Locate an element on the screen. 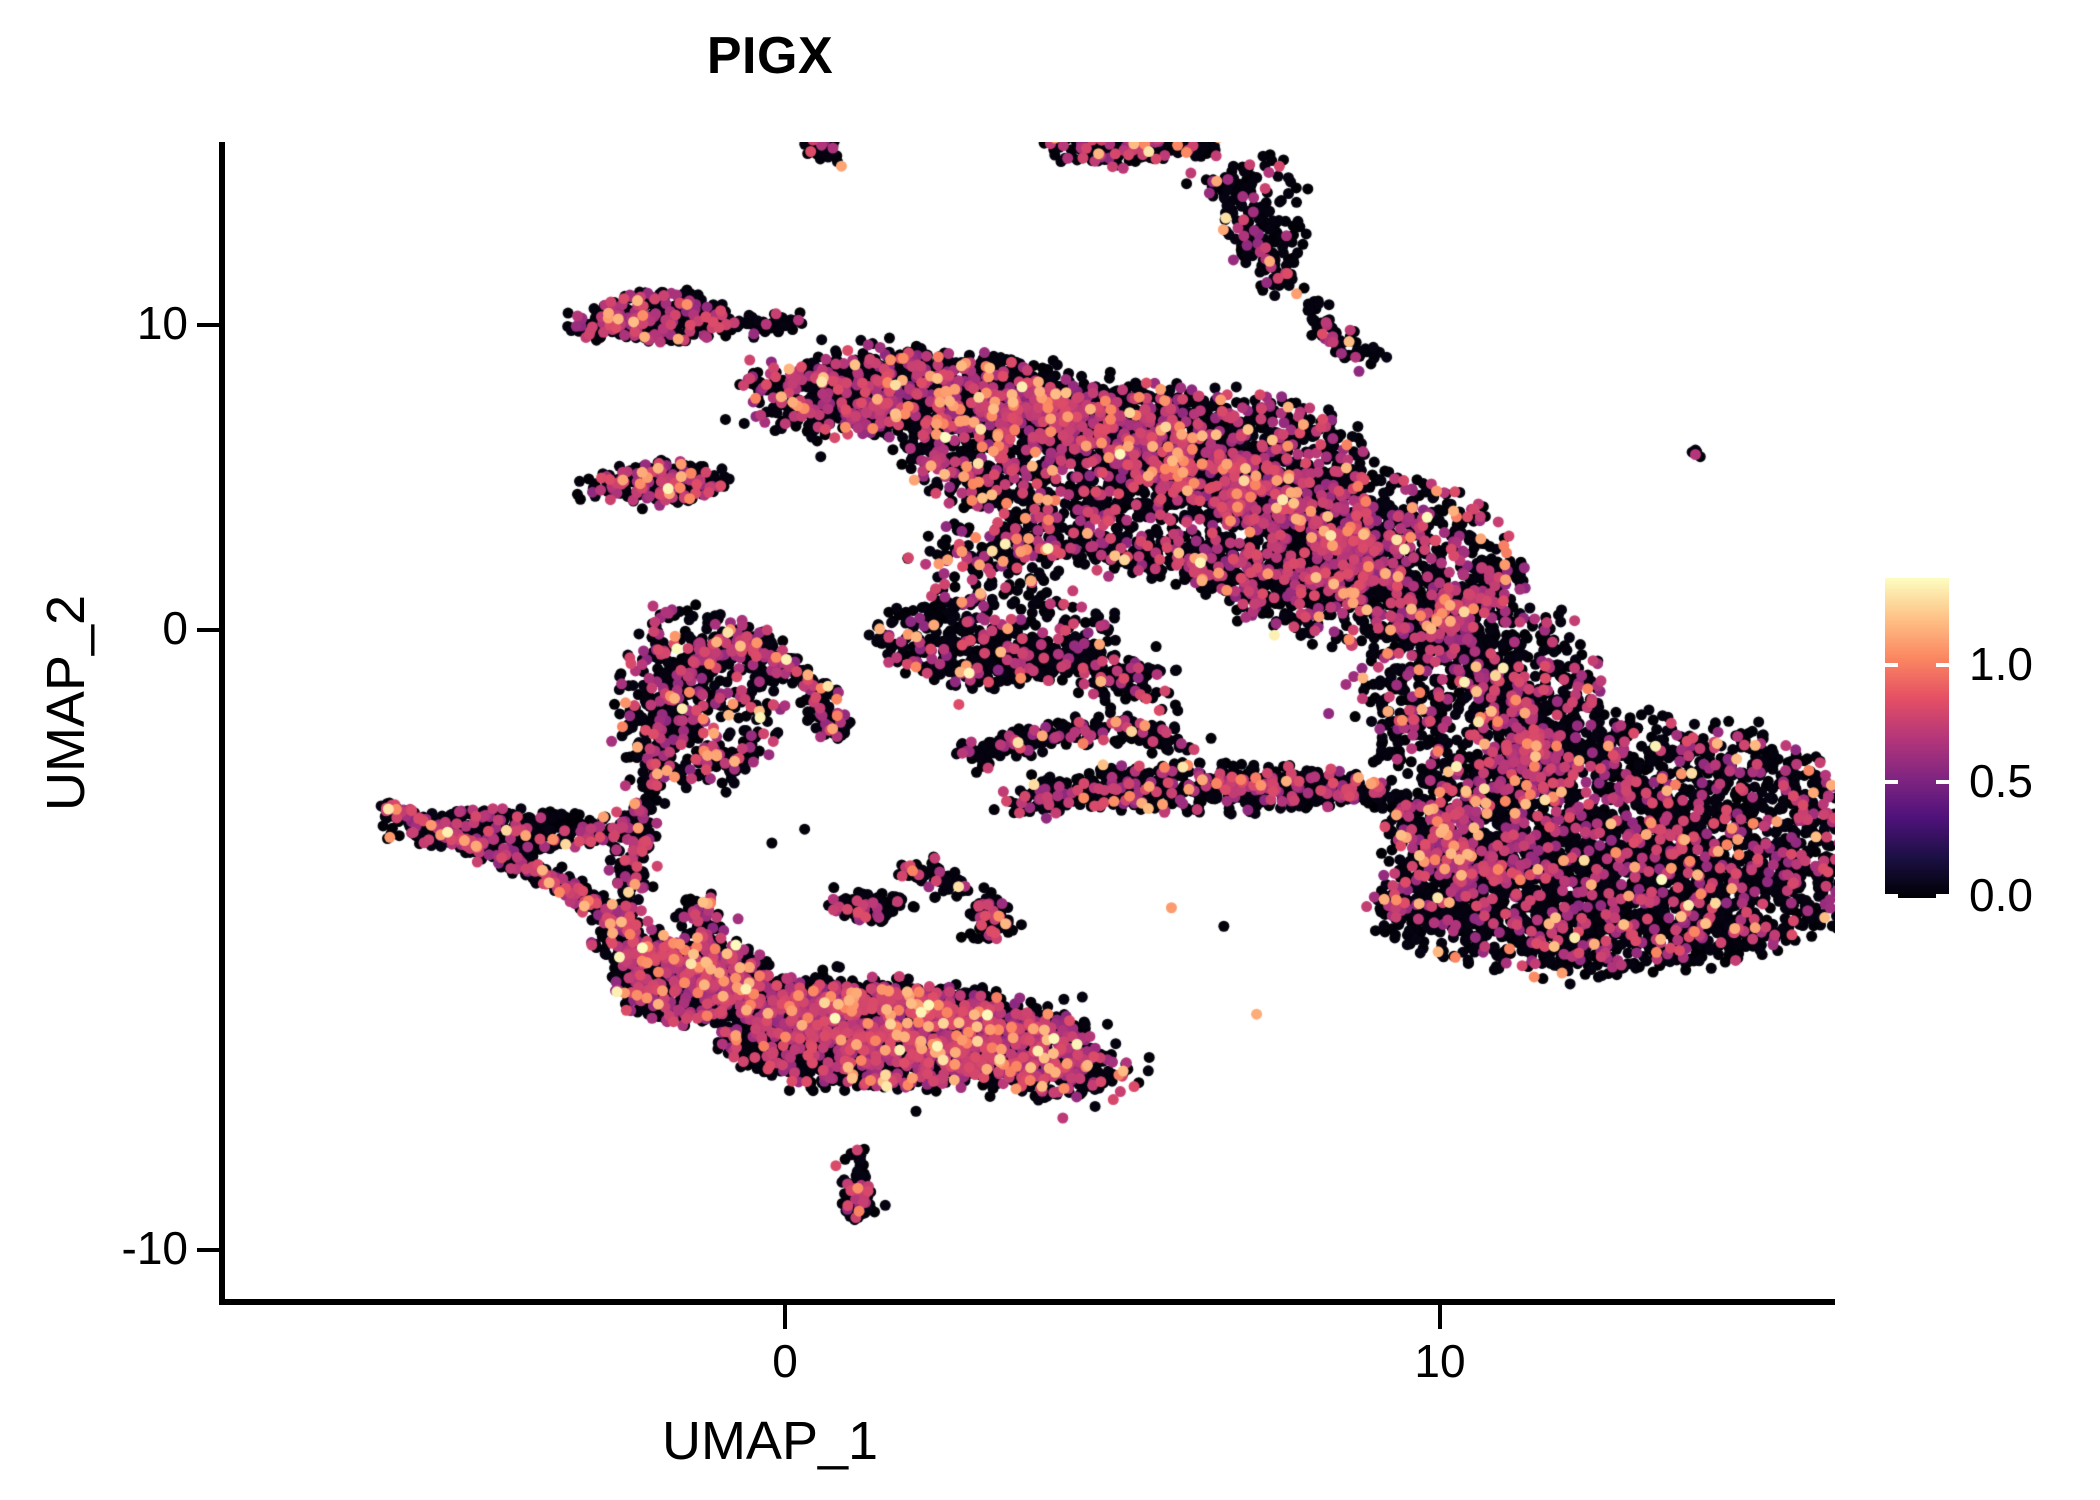 This screenshot has width=2100, height=1500. colorbar-tick-3b is located at coordinates (1942, 896).